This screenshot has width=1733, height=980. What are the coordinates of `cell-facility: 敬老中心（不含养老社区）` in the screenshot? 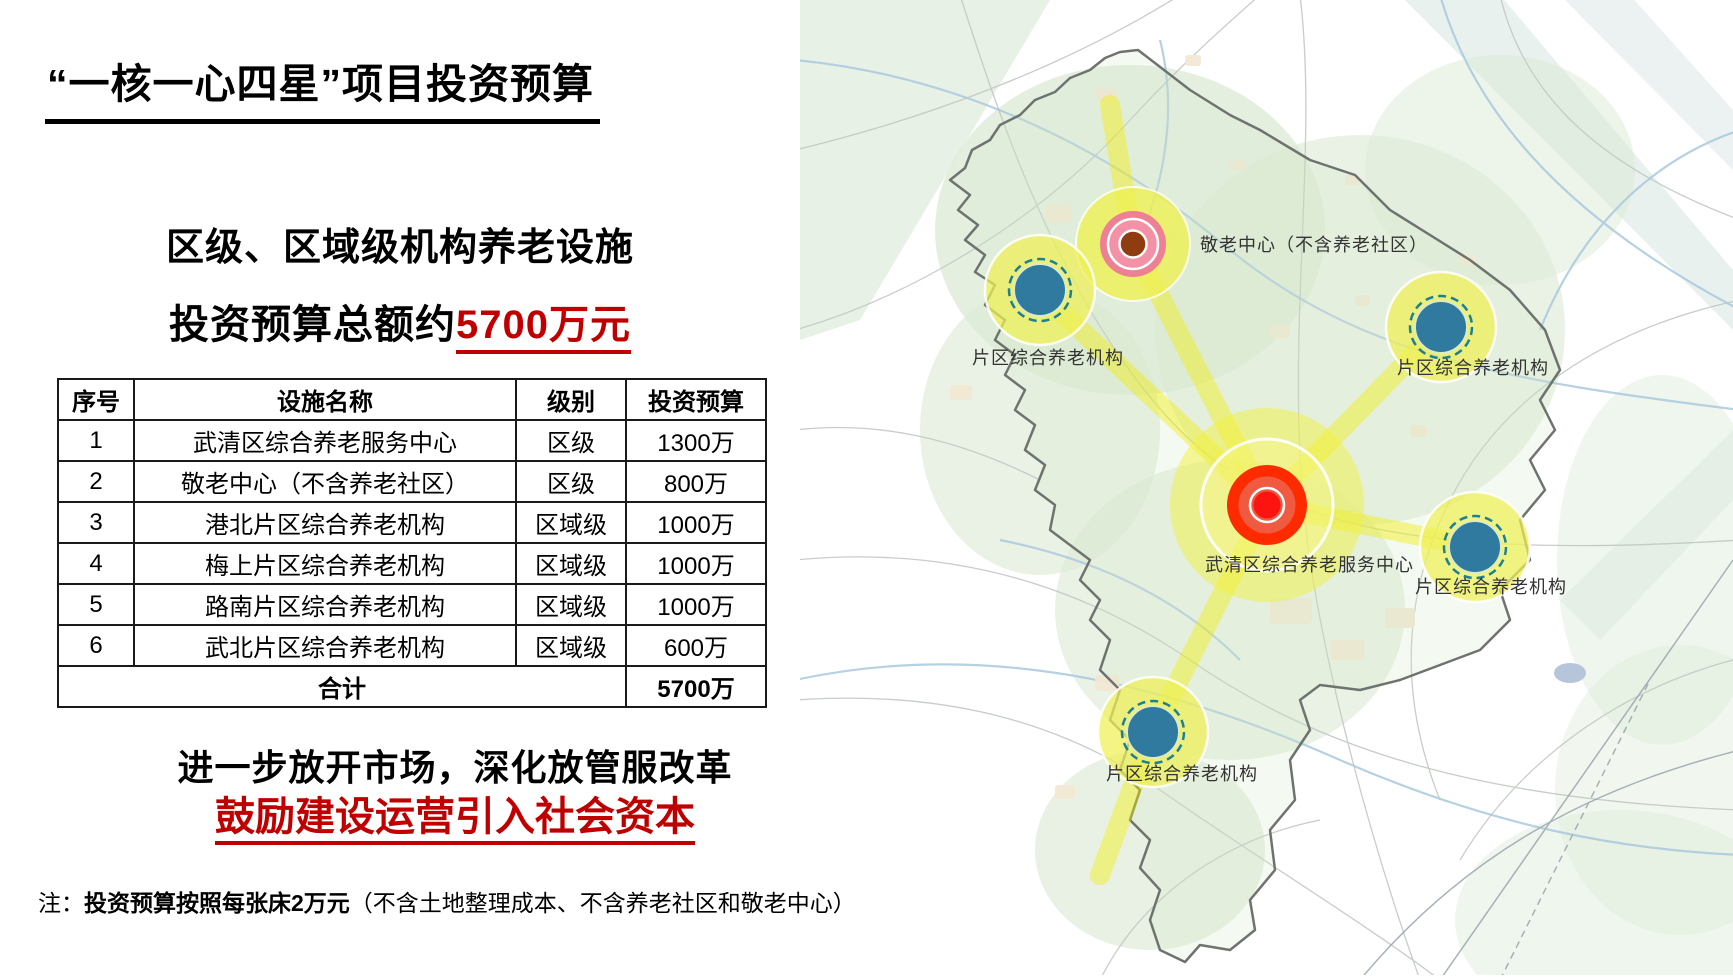 It's located at (325, 481).